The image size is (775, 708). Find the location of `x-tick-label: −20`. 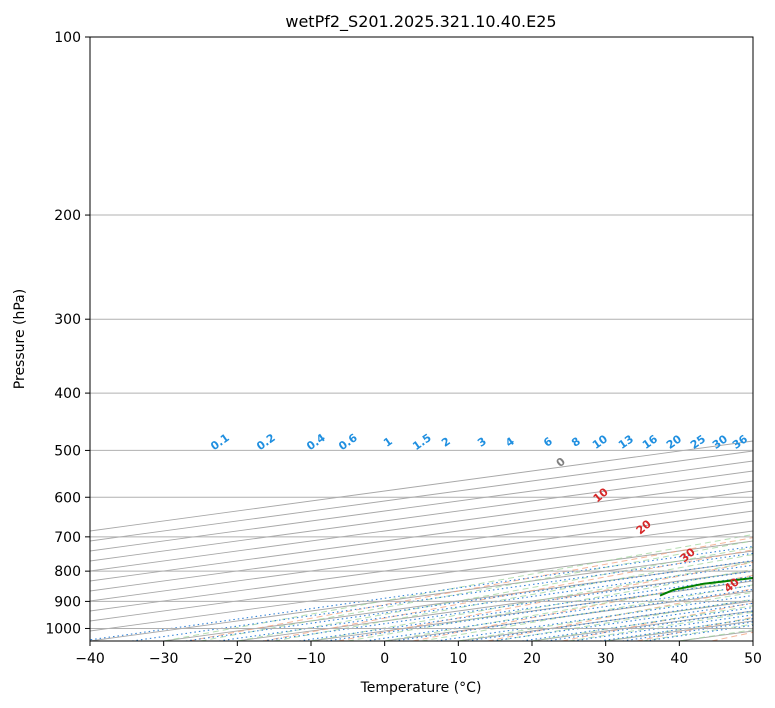

x-tick-label: −20 is located at coordinates (238, 659).